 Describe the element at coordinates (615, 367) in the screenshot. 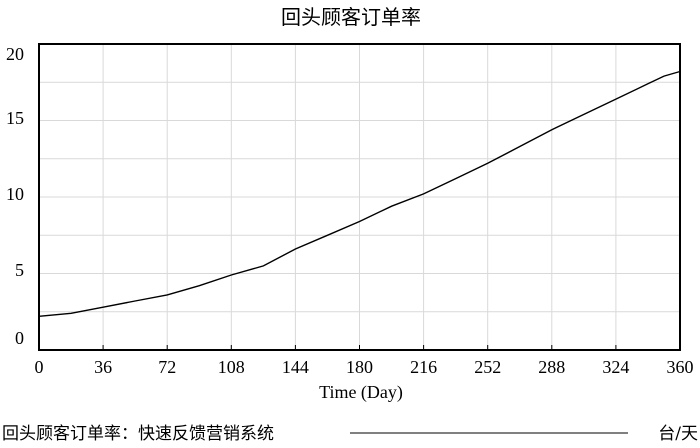

I see `x-tick-label: 324` at that location.